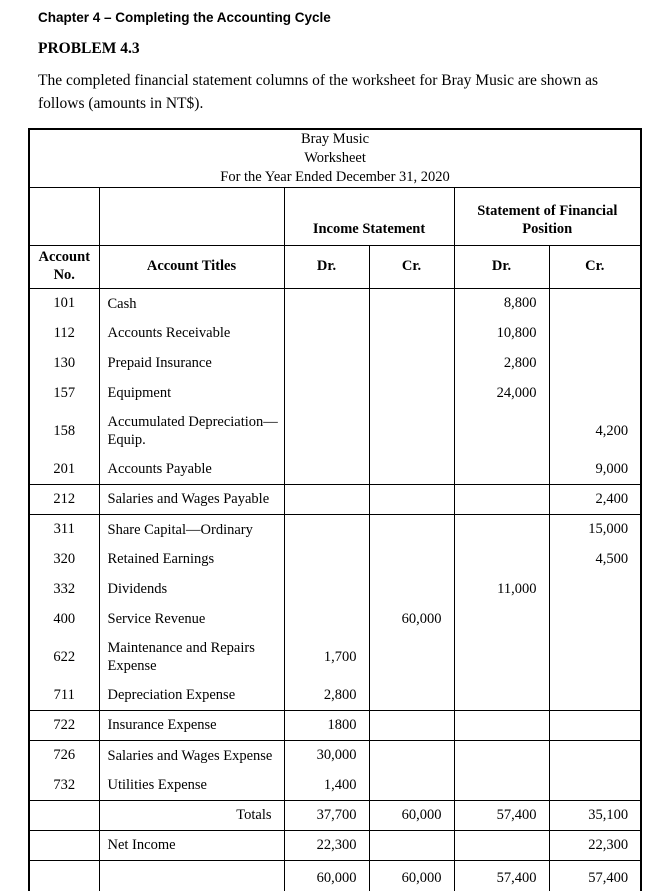 This screenshot has width=652, height=891. I want to click on account-title-cell: Prepaid Insurance, so click(192, 363).